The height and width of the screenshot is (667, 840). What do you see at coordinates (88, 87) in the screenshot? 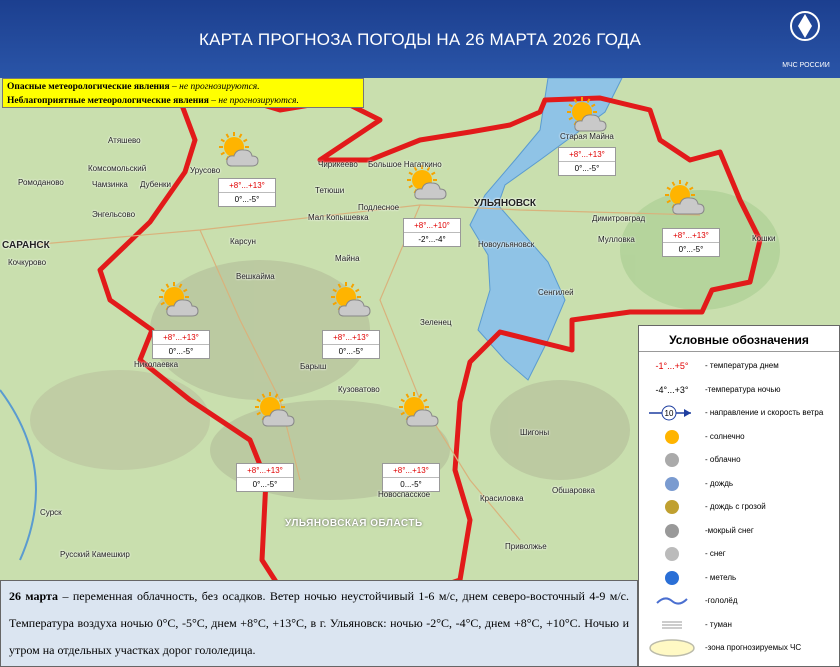
I see `warning-label: Опасные метеорологические явления` at bounding box center [88, 87].